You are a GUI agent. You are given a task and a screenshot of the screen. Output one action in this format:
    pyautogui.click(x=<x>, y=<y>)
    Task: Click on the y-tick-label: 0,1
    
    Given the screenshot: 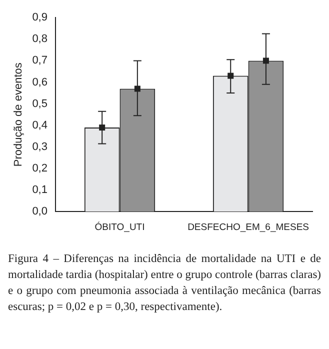 What is the action you would take?
    pyautogui.click(x=40, y=190)
    